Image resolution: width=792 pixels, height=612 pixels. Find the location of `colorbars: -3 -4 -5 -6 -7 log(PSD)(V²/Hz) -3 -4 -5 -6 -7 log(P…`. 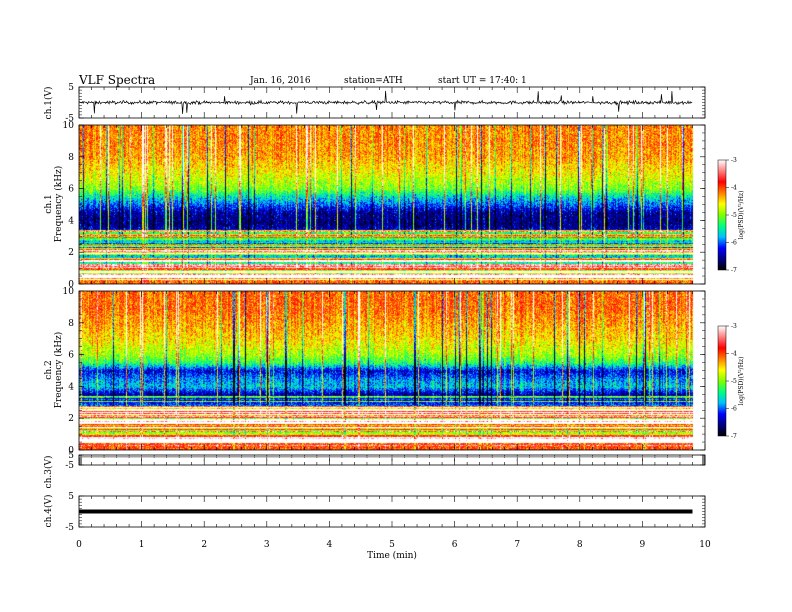

colorbars: -3 -4 -5 -6 -7 log(PSD)(V²/Hz) -3 -4 -5 -6 -7 log(P… is located at coordinates (731, 298).